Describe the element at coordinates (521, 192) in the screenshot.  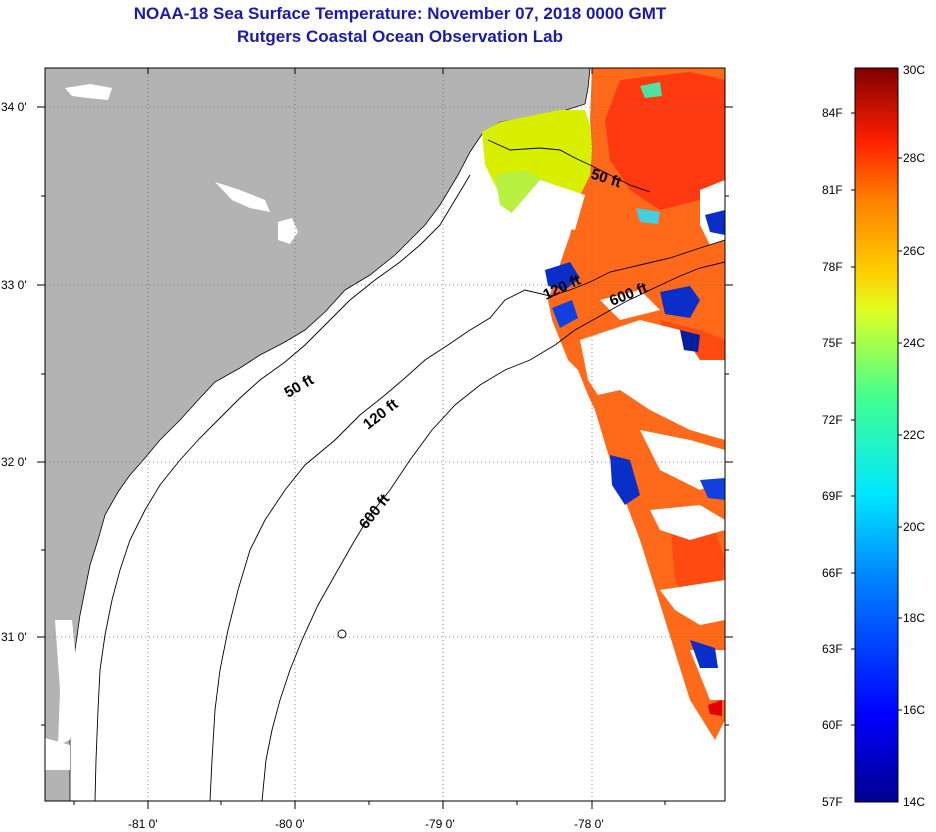
I see `sst-shelf-green` at that location.